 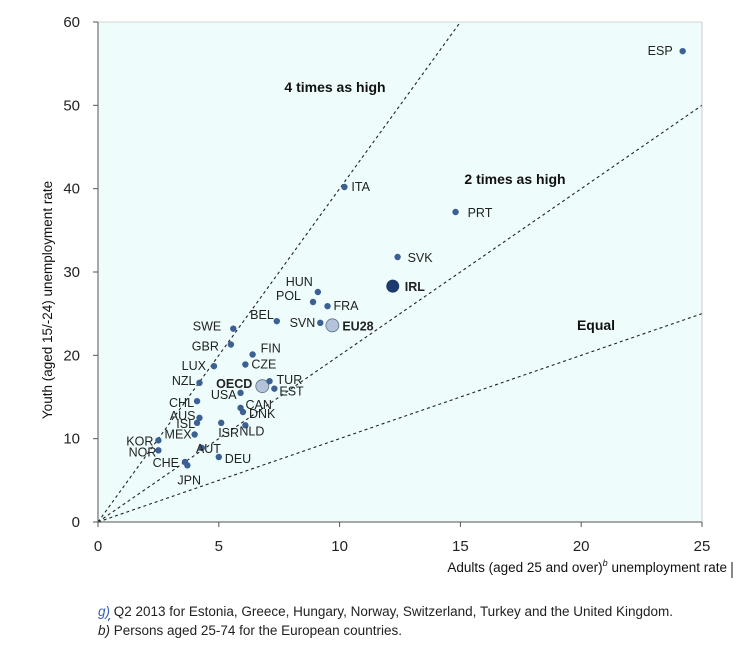 What do you see at coordinates (207, 327) in the screenshot?
I see `data-point-label: SWE` at bounding box center [207, 327].